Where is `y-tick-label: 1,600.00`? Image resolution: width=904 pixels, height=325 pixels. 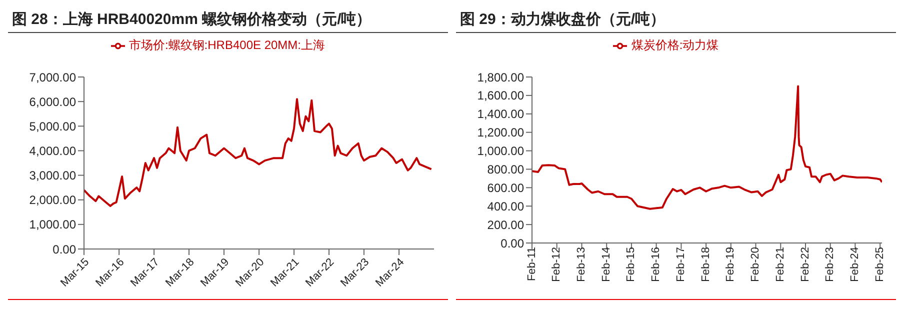 y-tick-label: 1,600.00 is located at coordinates (500, 95).